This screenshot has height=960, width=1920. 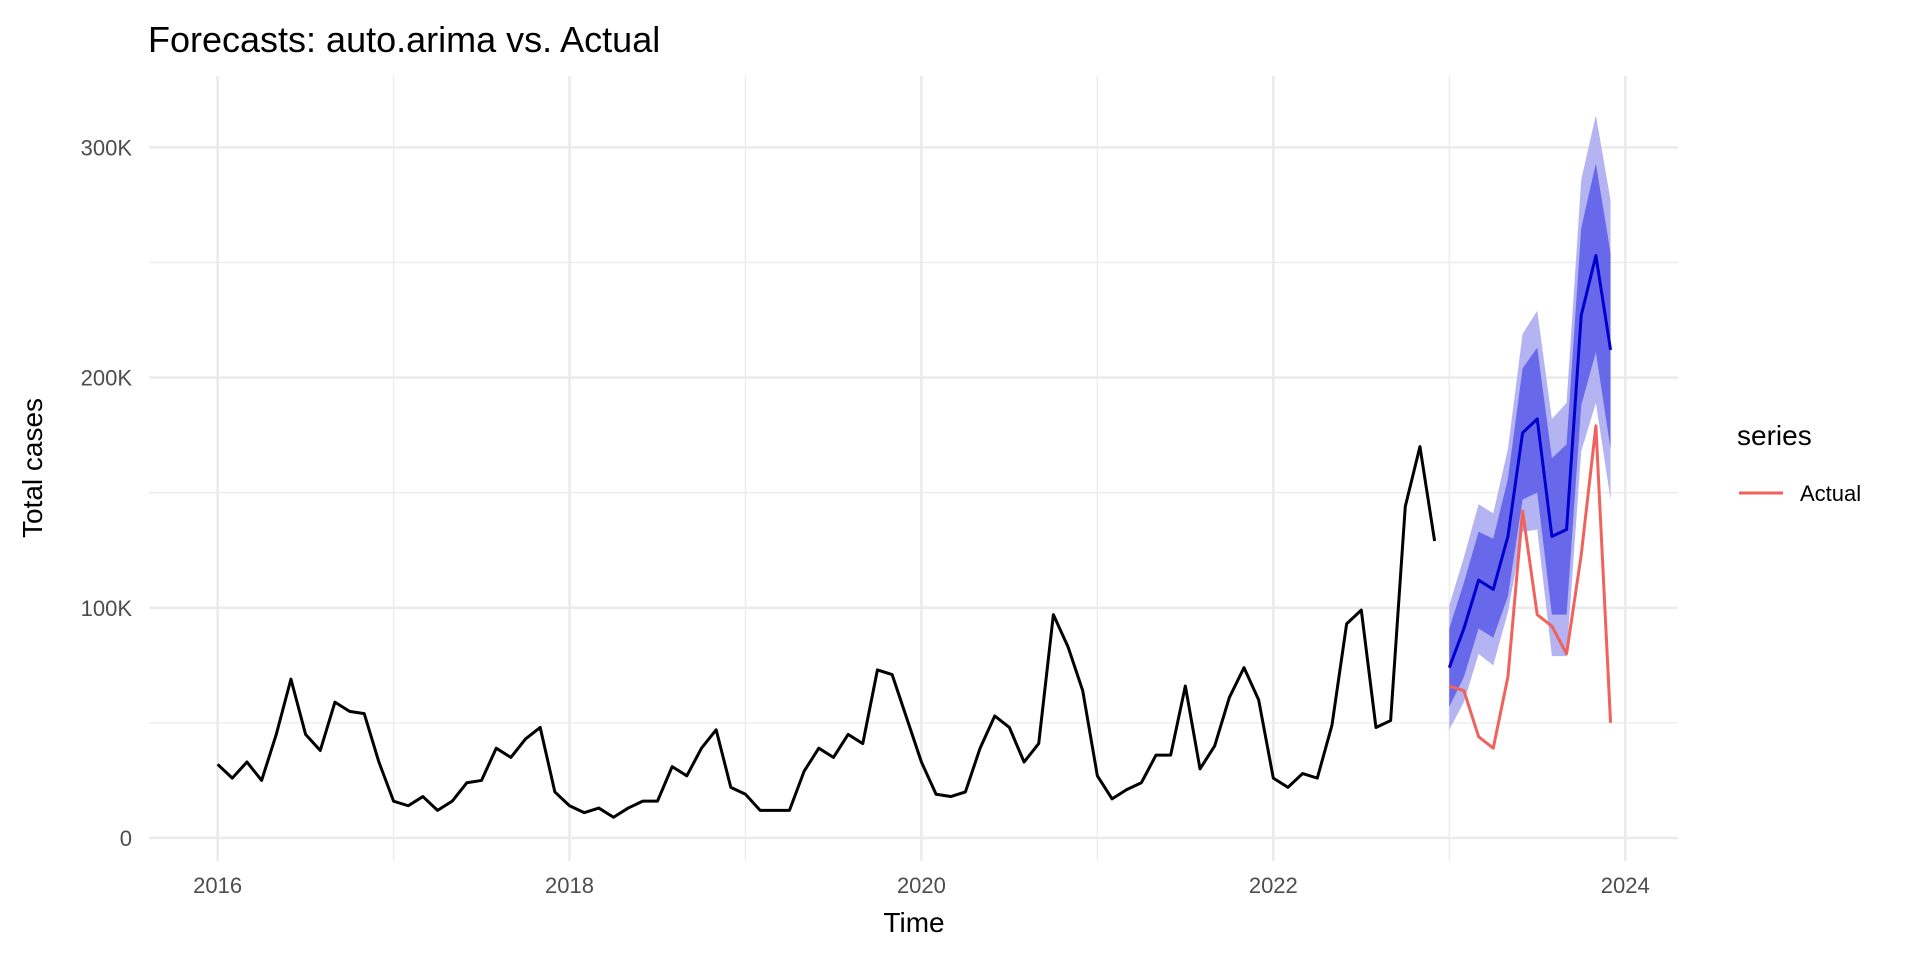 I want to click on x-tick-label: 2018, so click(x=569, y=885).